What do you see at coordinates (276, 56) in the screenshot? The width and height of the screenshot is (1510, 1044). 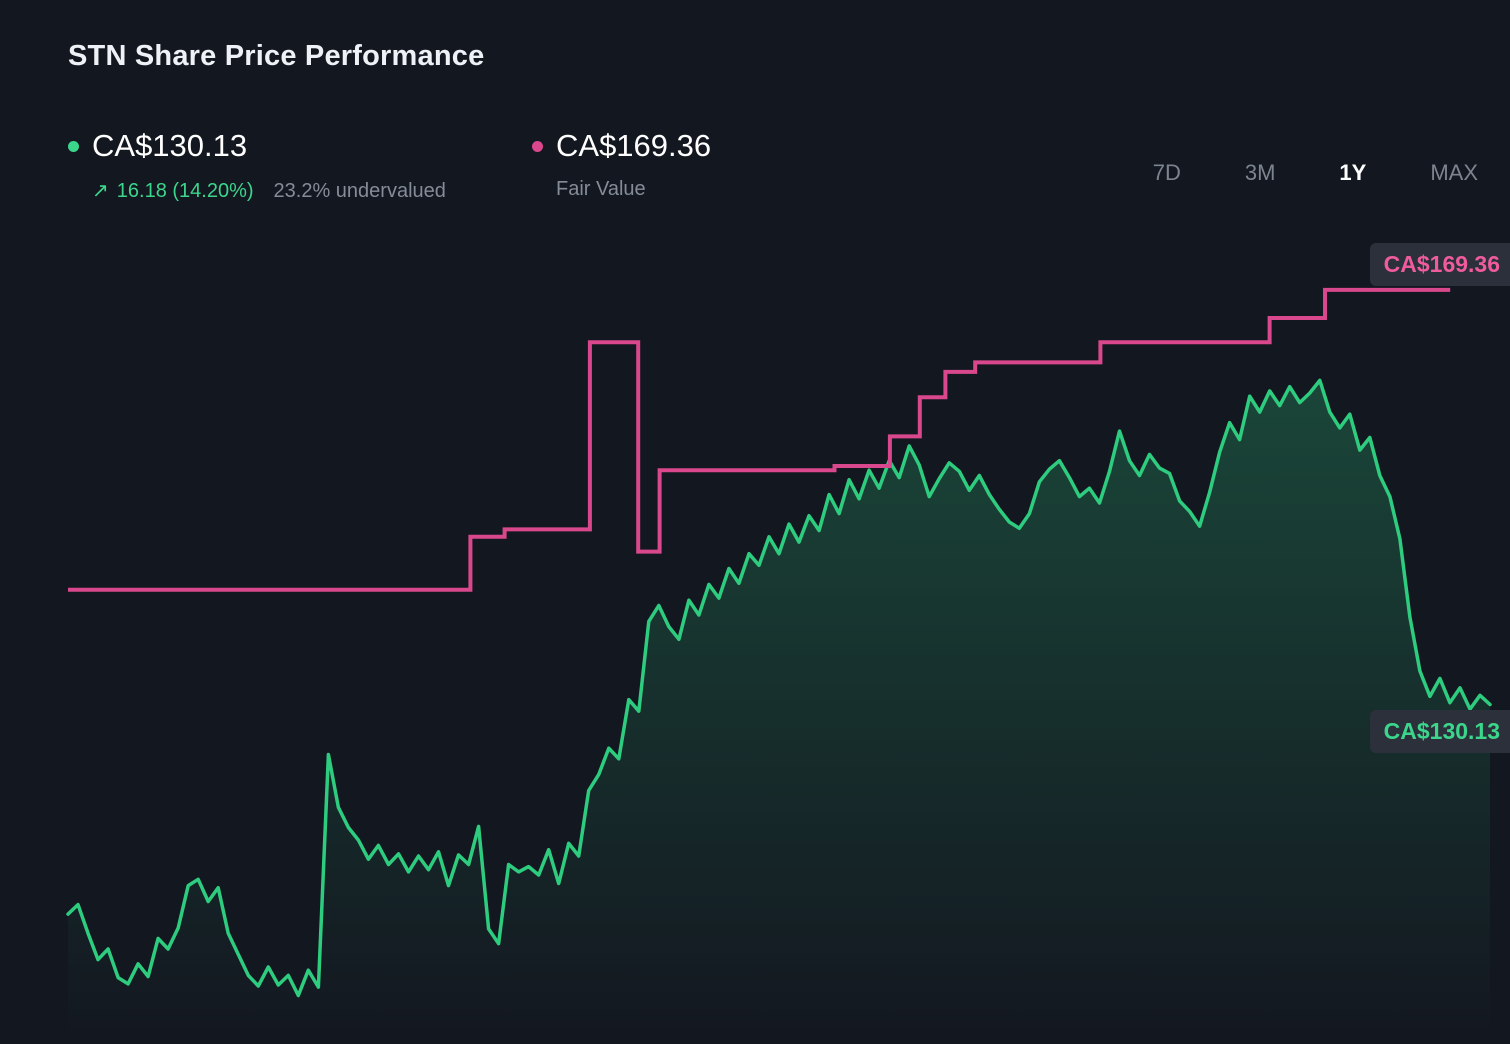 I see `page-title: STN Share Price Performance` at bounding box center [276, 56].